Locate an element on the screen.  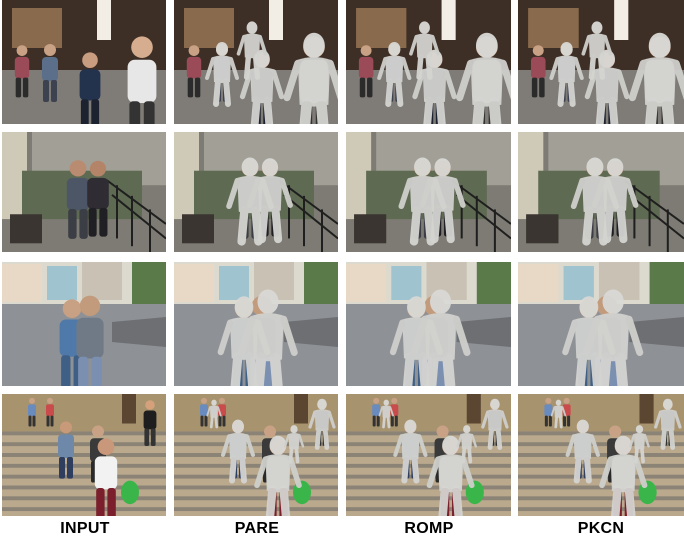
row4-input-image is located at coordinates (84, 455).